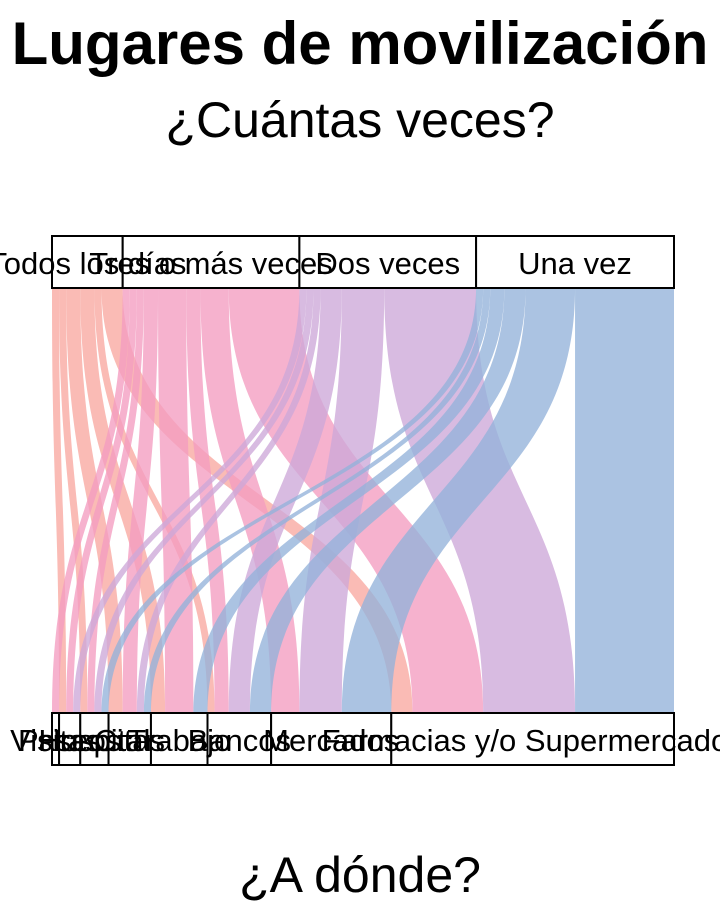 This screenshot has height=921, width=720. Describe the element at coordinates (624, 500) in the screenshot. I see `flow-una-vez-to-farmacias-y-o-supermercados` at that location.